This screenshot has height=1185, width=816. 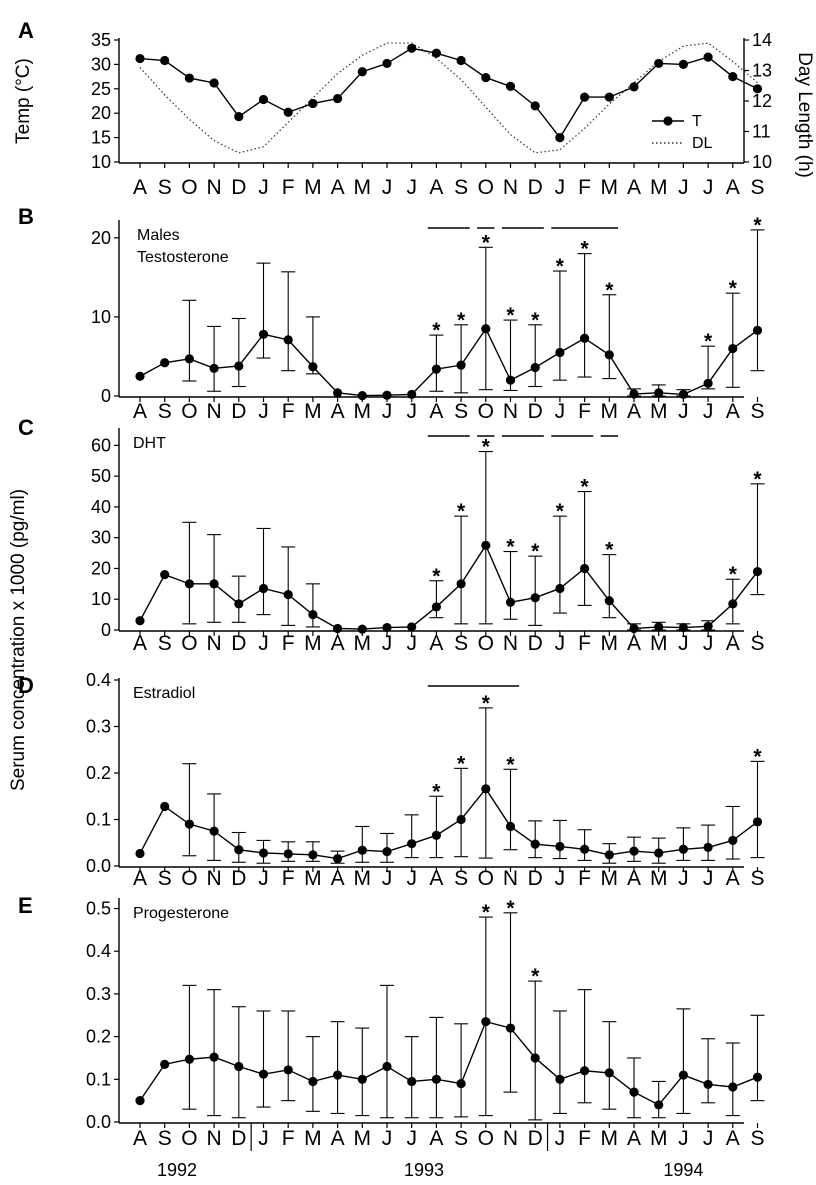 I want to click on hormone-label: Testosterone, so click(x=183, y=257).